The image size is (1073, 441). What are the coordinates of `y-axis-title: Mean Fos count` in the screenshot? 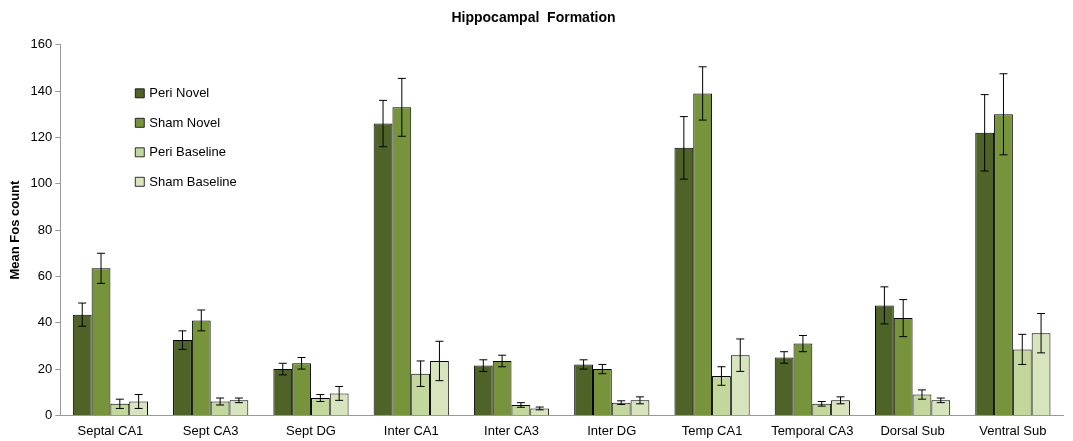 It's located at (15, 229).